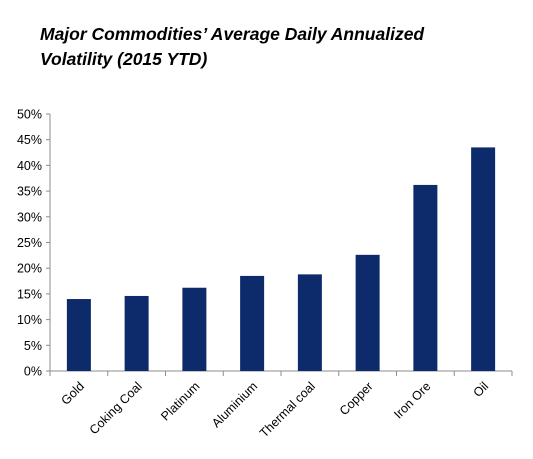 The height and width of the screenshot is (459, 533). I want to click on x-tick-label: Aluminium, so click(234, 404).